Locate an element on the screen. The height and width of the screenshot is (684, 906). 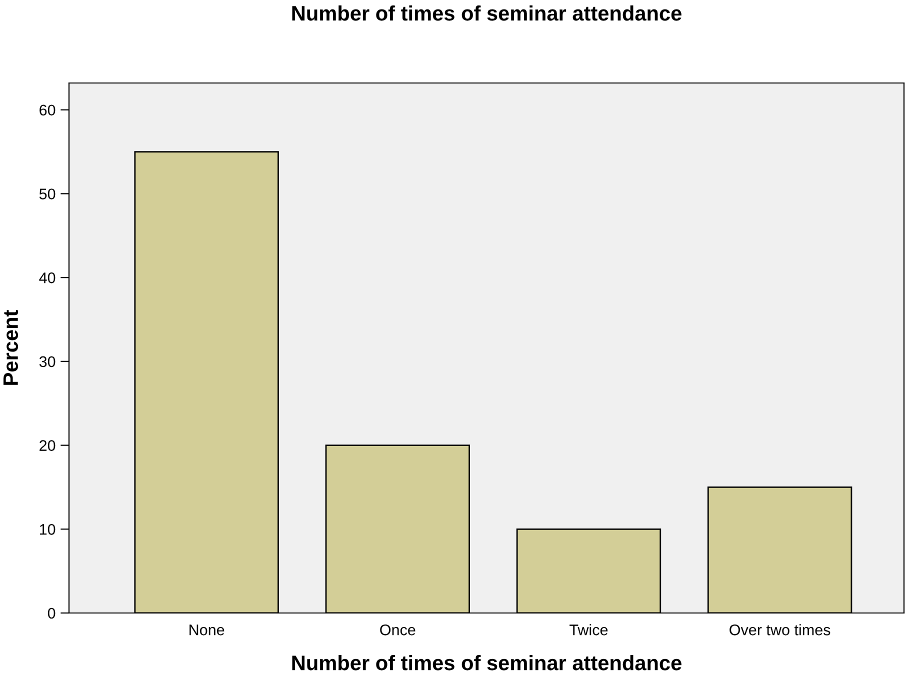
y-tick-label: 10 is located at coordinates (48, 529).